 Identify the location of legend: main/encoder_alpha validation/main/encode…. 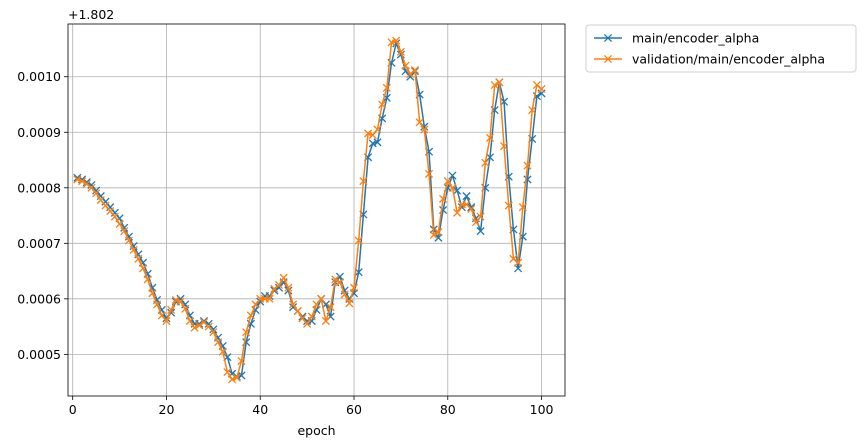
(721, 48).